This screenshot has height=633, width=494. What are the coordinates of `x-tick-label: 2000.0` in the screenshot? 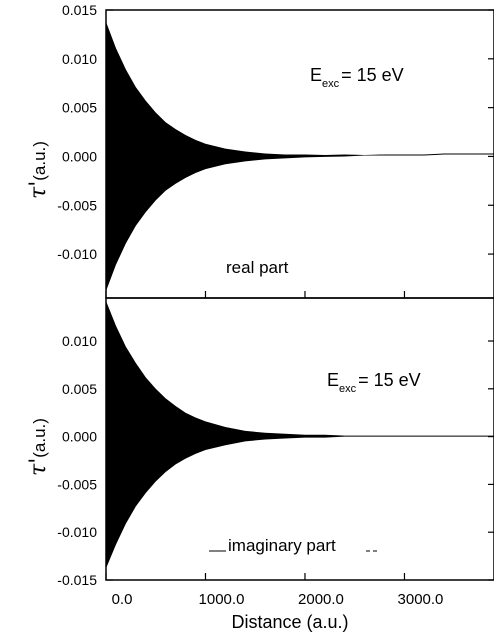 It's located at (321, 599).